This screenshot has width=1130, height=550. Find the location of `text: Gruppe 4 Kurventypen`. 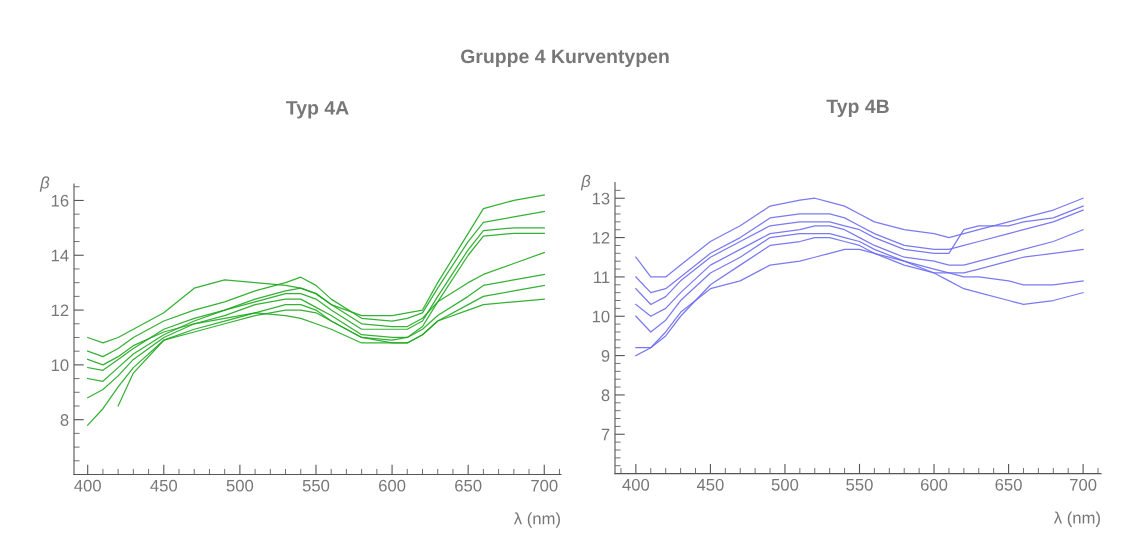

text: Gruppe 4 Kurventypen is located at coordinates (565, 58).